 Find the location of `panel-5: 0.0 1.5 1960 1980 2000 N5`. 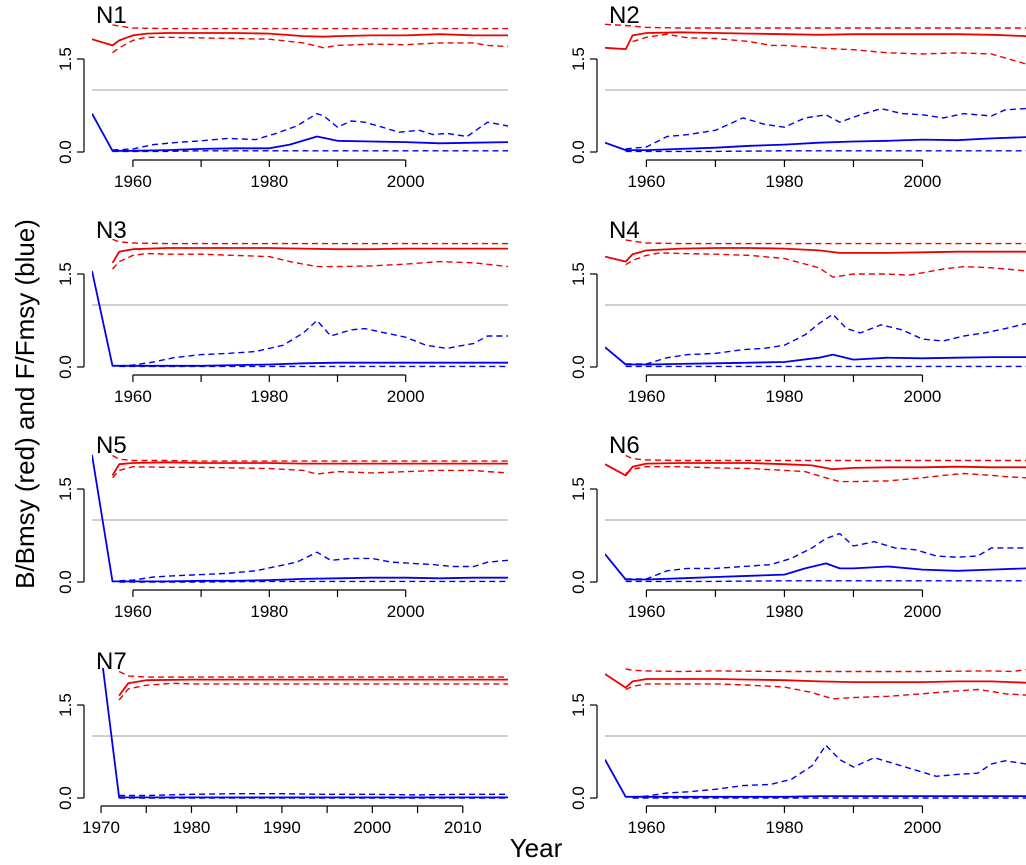

panel-5: 0.0 1.5 1960 1980 2000 N5 is located at coordinates (282, 526).